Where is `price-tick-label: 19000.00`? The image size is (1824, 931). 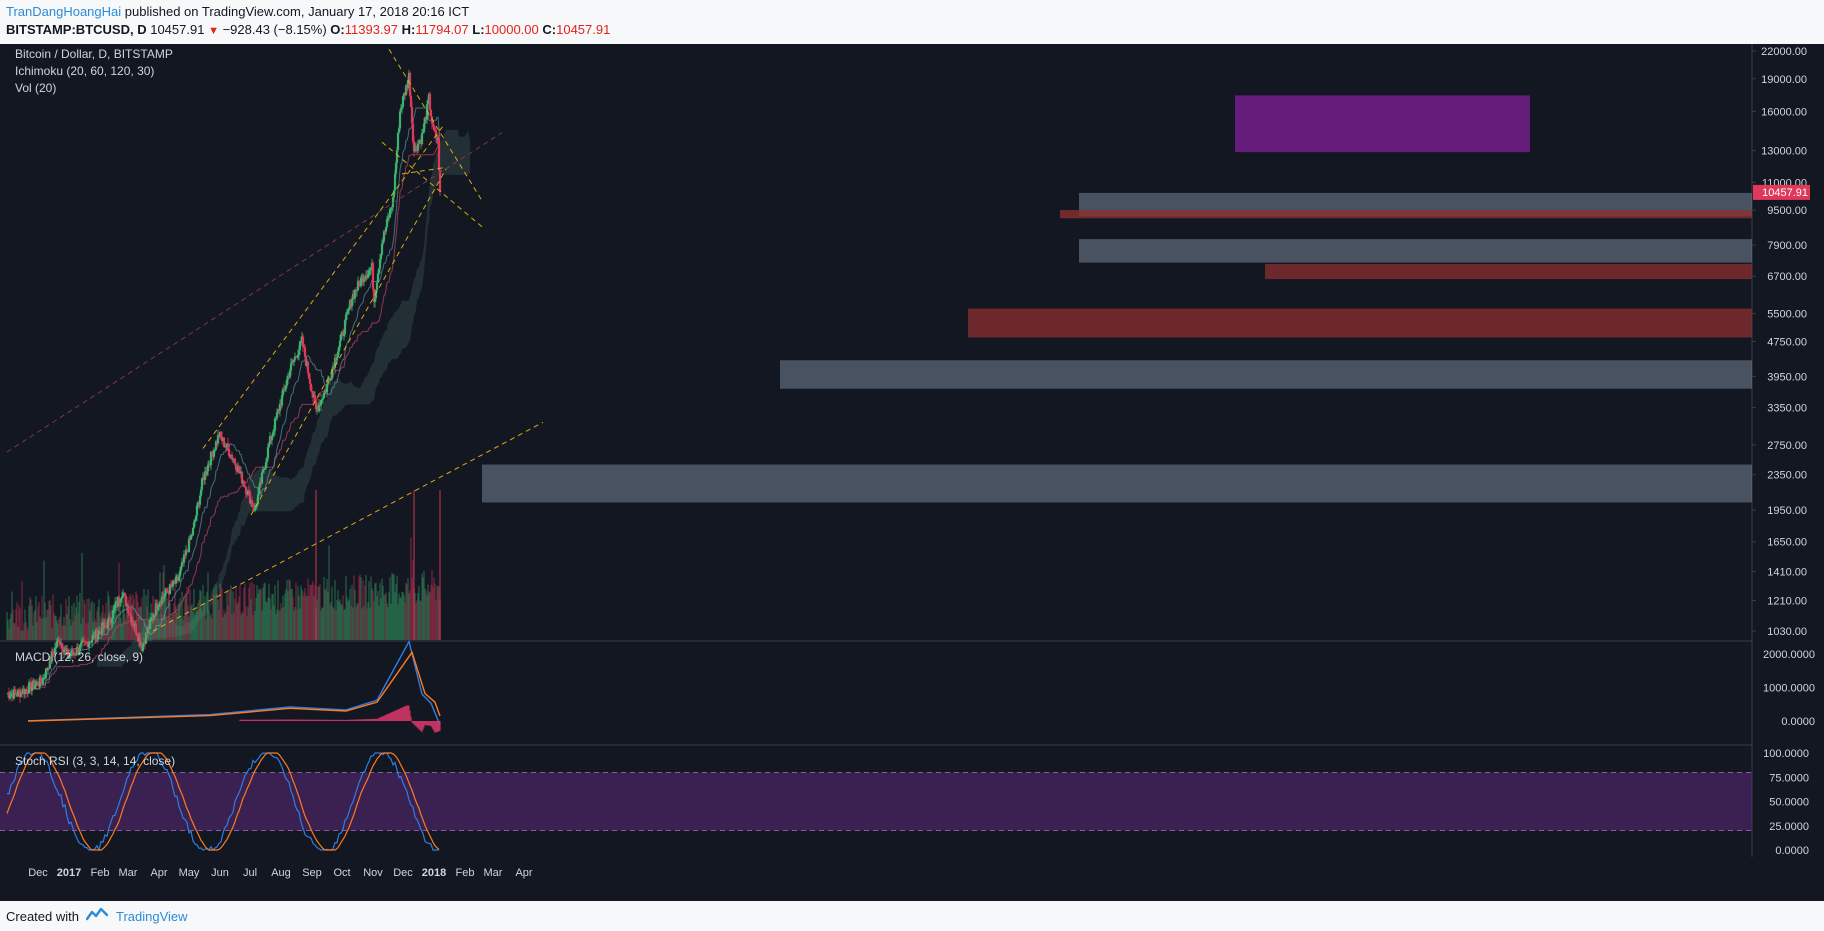 price-tick-label: 19000.00 is located at coordinates (1784, 80).